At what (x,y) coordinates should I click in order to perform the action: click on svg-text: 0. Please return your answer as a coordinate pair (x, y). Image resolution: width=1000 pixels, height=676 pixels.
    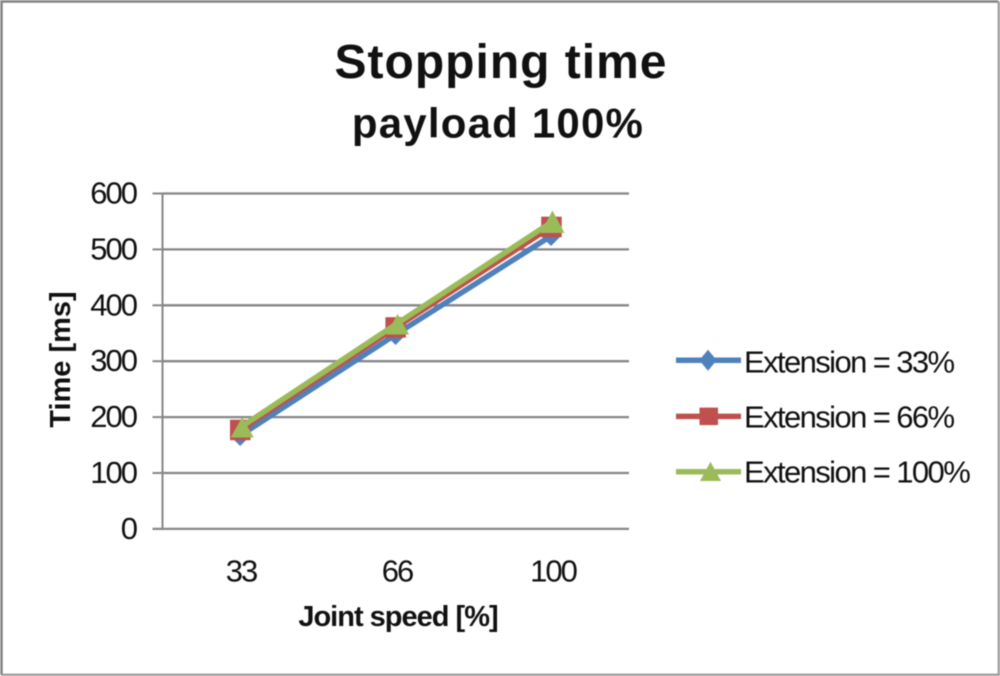
    Looking at the image, I should click on (129, 528).